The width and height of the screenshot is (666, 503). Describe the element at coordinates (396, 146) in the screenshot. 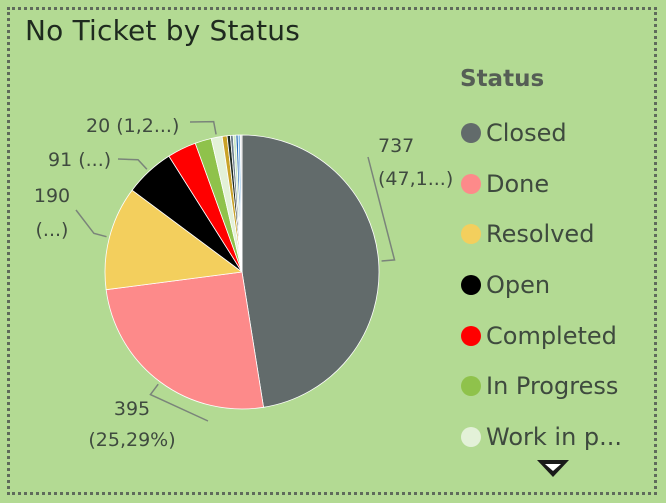

I see `data-label: 737` at that location.